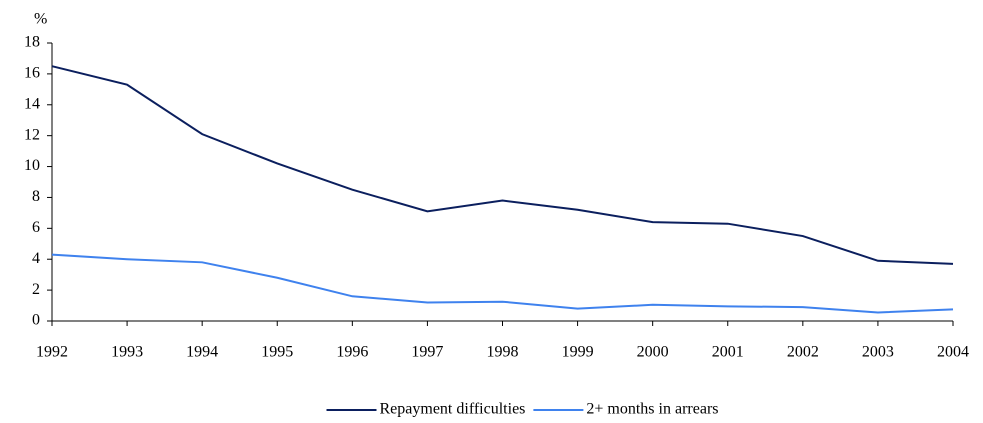 This screenshot has height=423, width=983. I want to click on x-tick-label: 2002, so click(803, 352).